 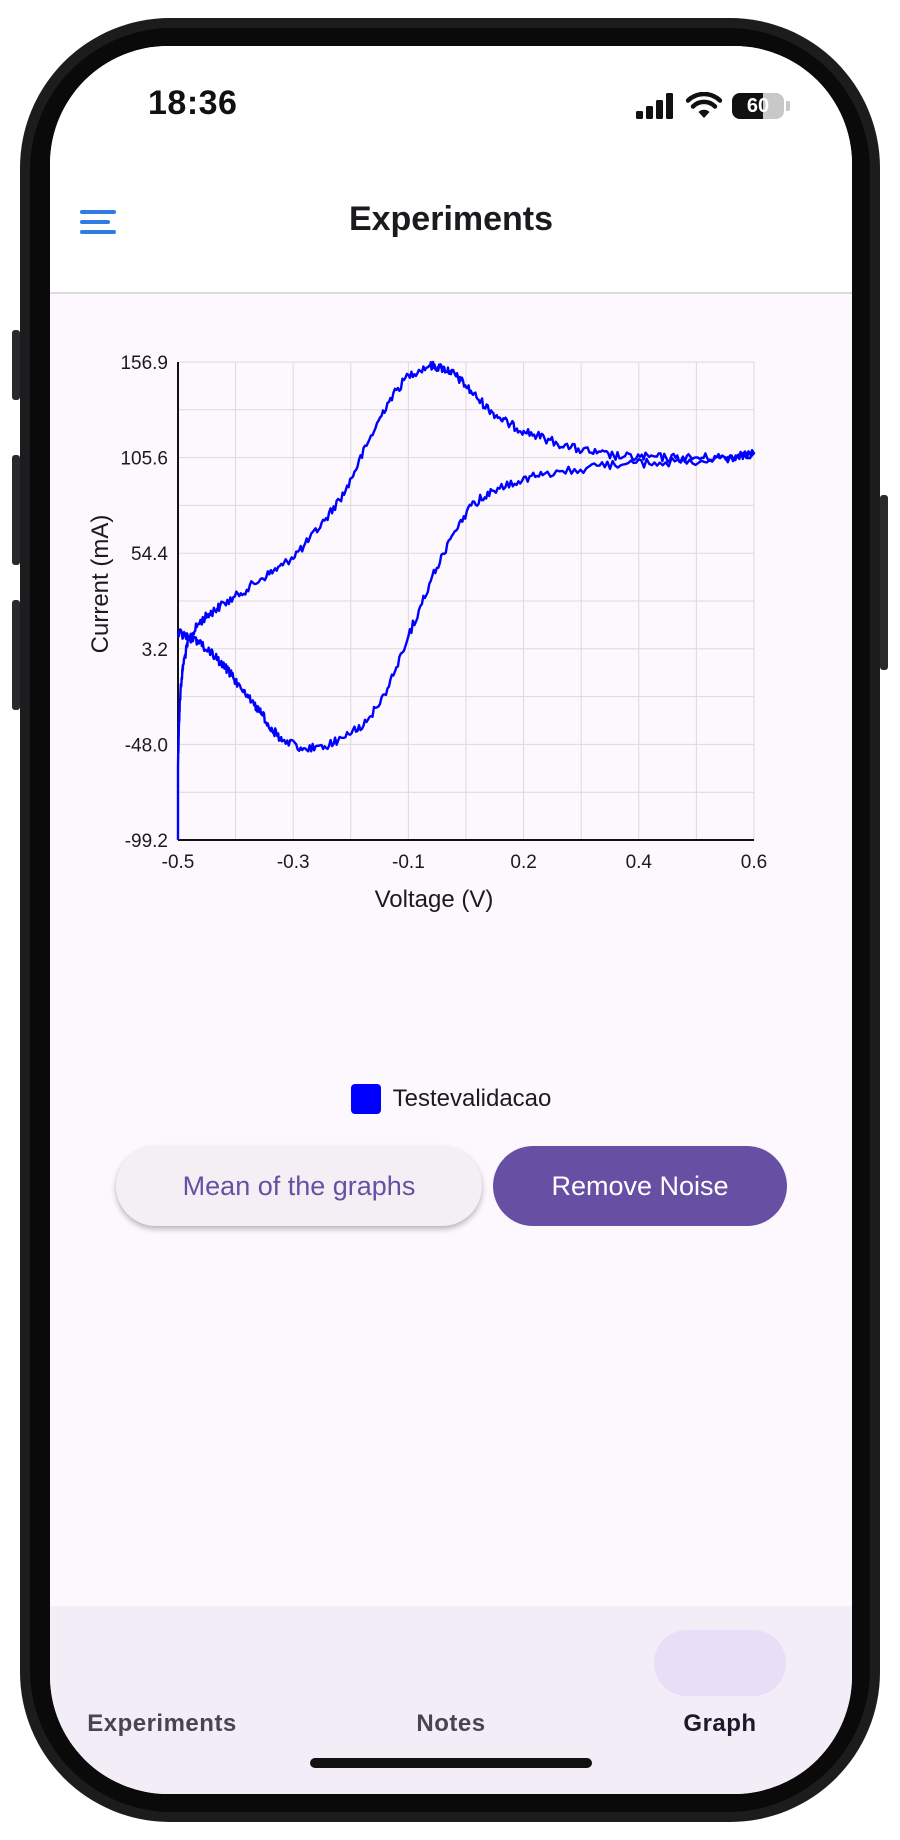 What do you see at coordinates (365, 1099) in the screenshot?
I see `legend-swatch` at bounding box center [365, 1099].